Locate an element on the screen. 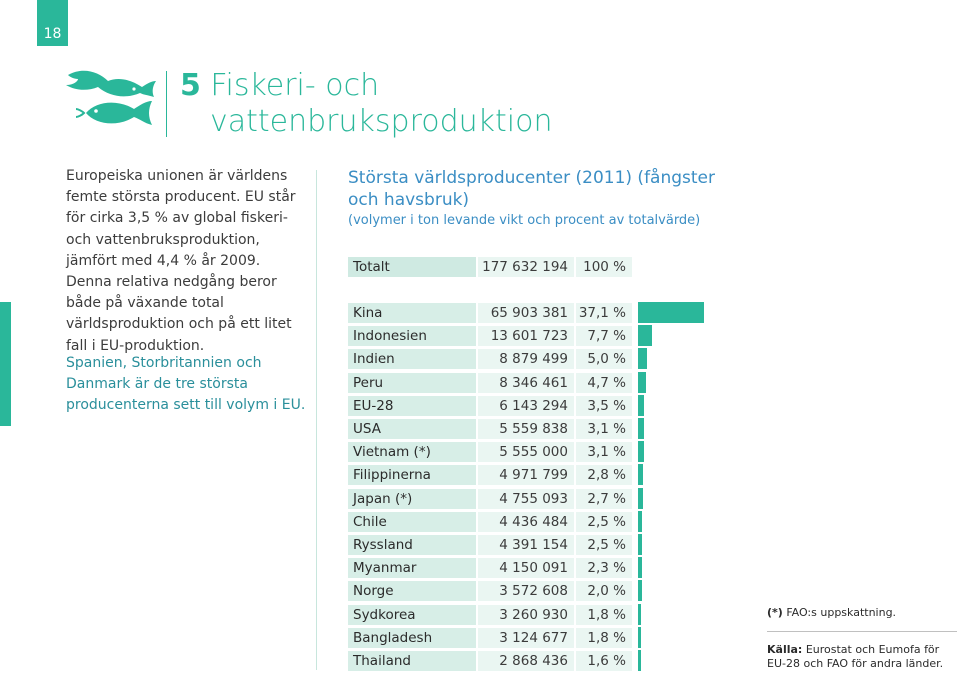 This screenshot has height=674, width=960. volume-cell: 13 601 723 is located at coordinates (526, 336).